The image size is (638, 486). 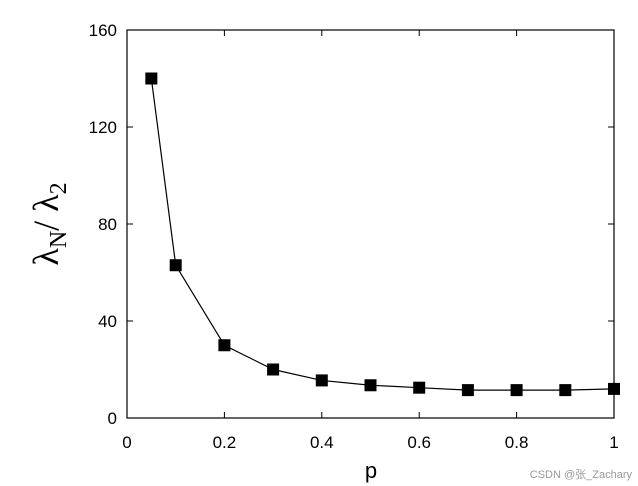 What do you see at coordinates (371, 470) in the screenshot?
I see `x-axis-label: p` at bounding box center [371, 470].